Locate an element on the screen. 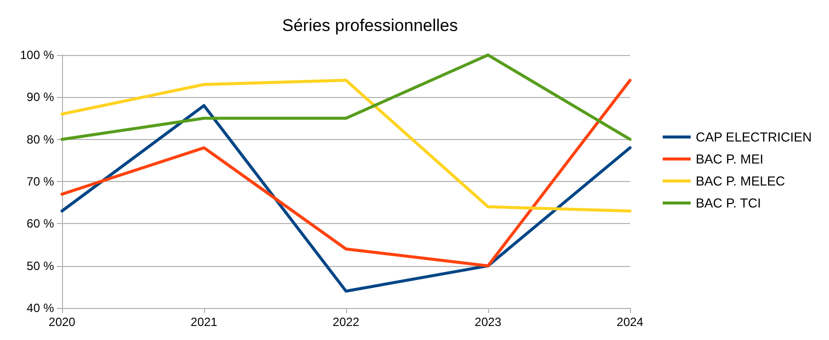  y-tick-label: 50 % is located at coordinates (40, 265).